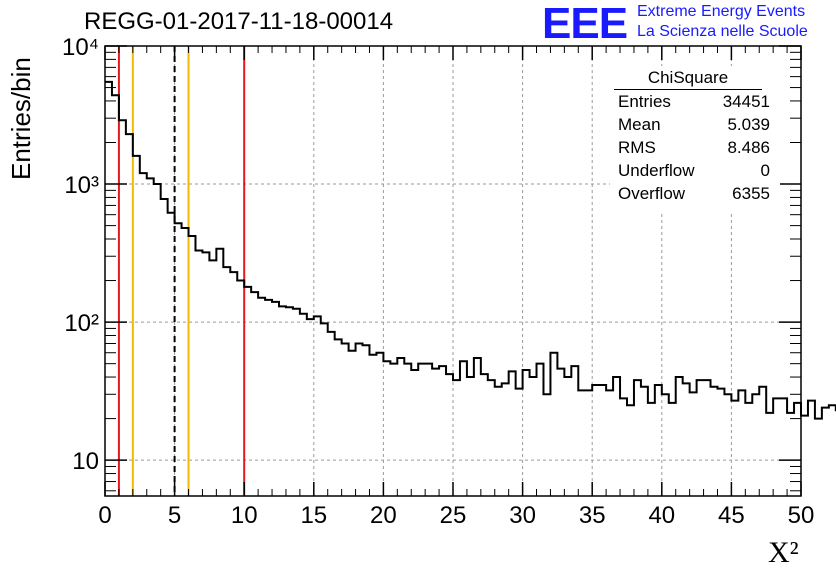 The width and height of the screenshot is (836, 572). I want to click on x-axis-label: X², so click(783, 552).